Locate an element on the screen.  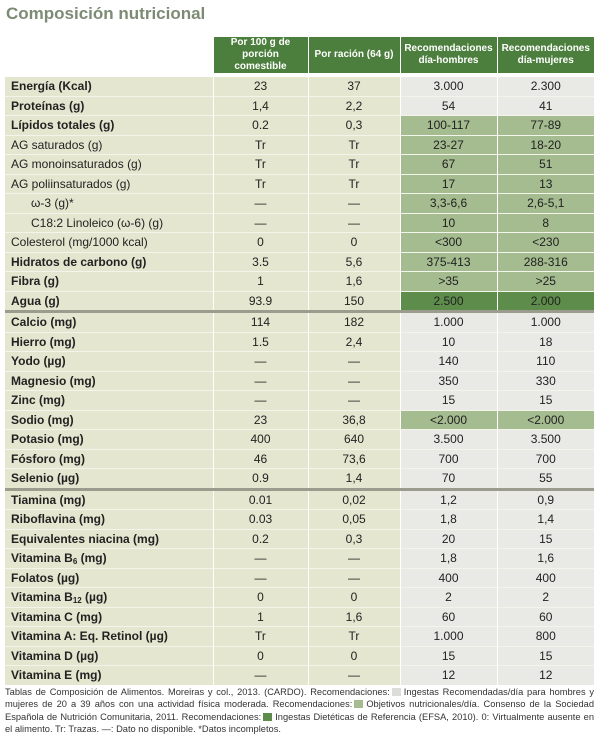
table-cell: >35 is located at coordinates (448, 281).